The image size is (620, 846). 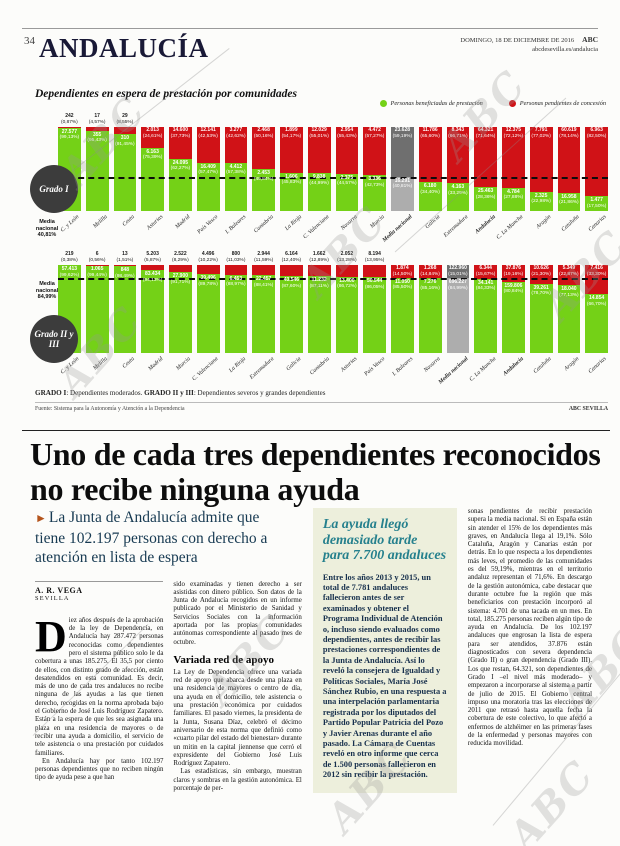 I want to click on pending-value-label: 1.268 (14,84%), so click(x=430, y=271).